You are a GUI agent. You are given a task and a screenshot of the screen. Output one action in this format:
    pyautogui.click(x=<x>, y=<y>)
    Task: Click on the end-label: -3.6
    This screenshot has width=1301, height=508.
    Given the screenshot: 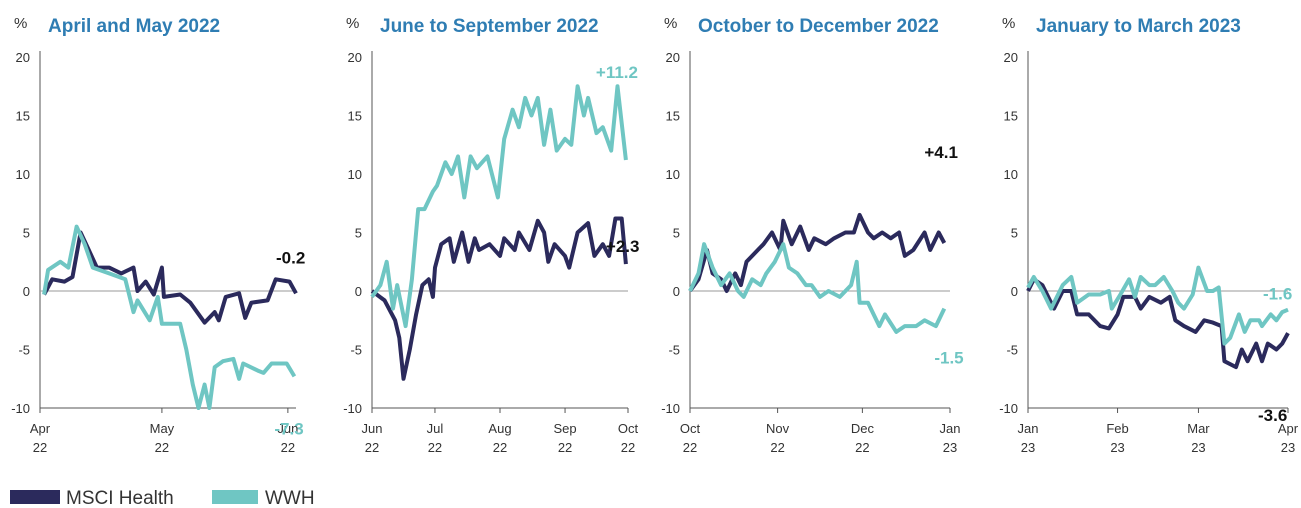 What is the action you would take?
    pyautogui.click(x=1272, y=415)
    